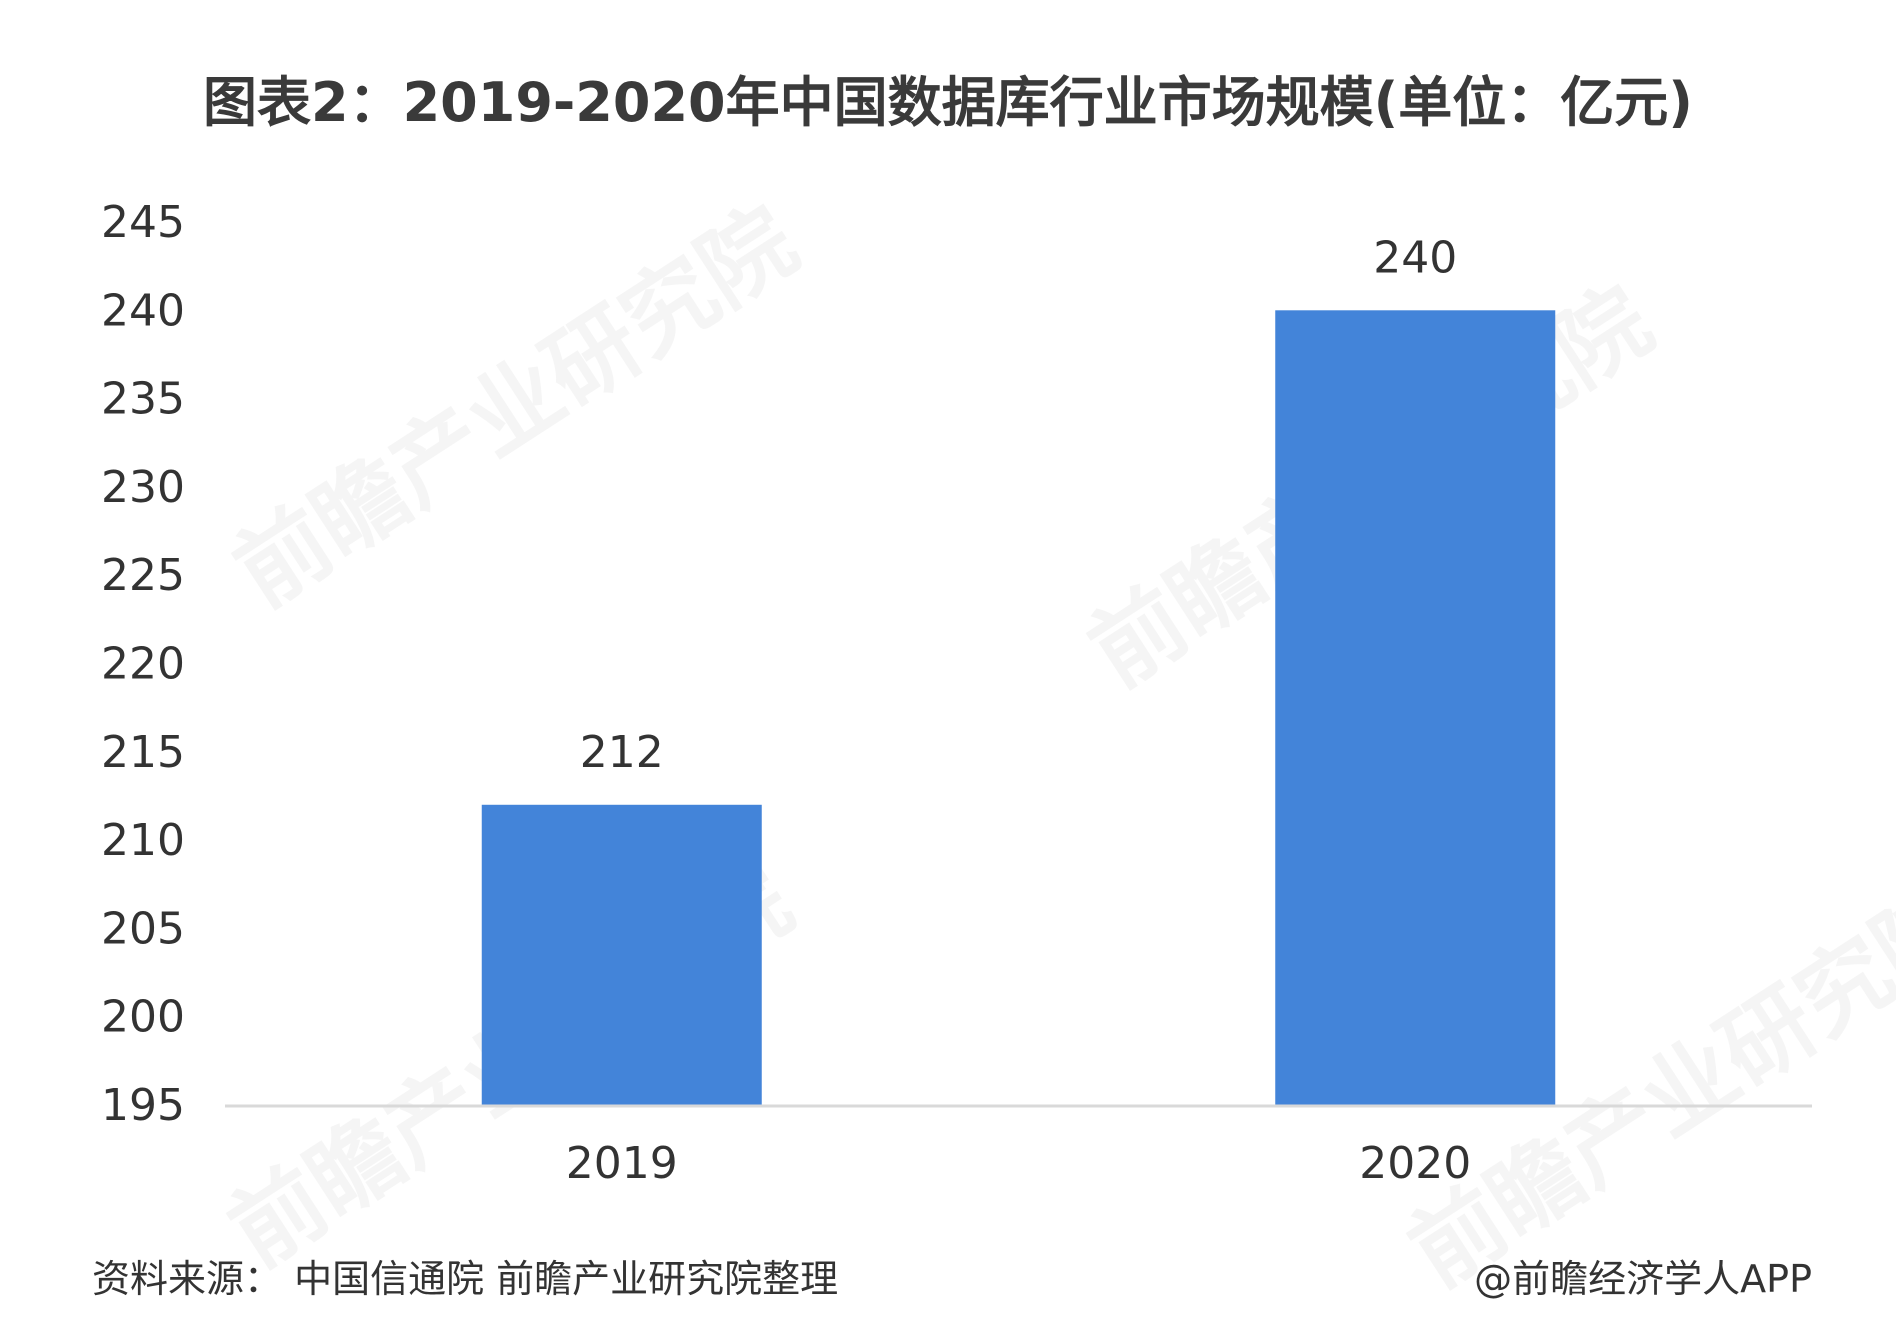  I want to click on credit-note: @前瞻经济学人APP, so click(1643, 1279).